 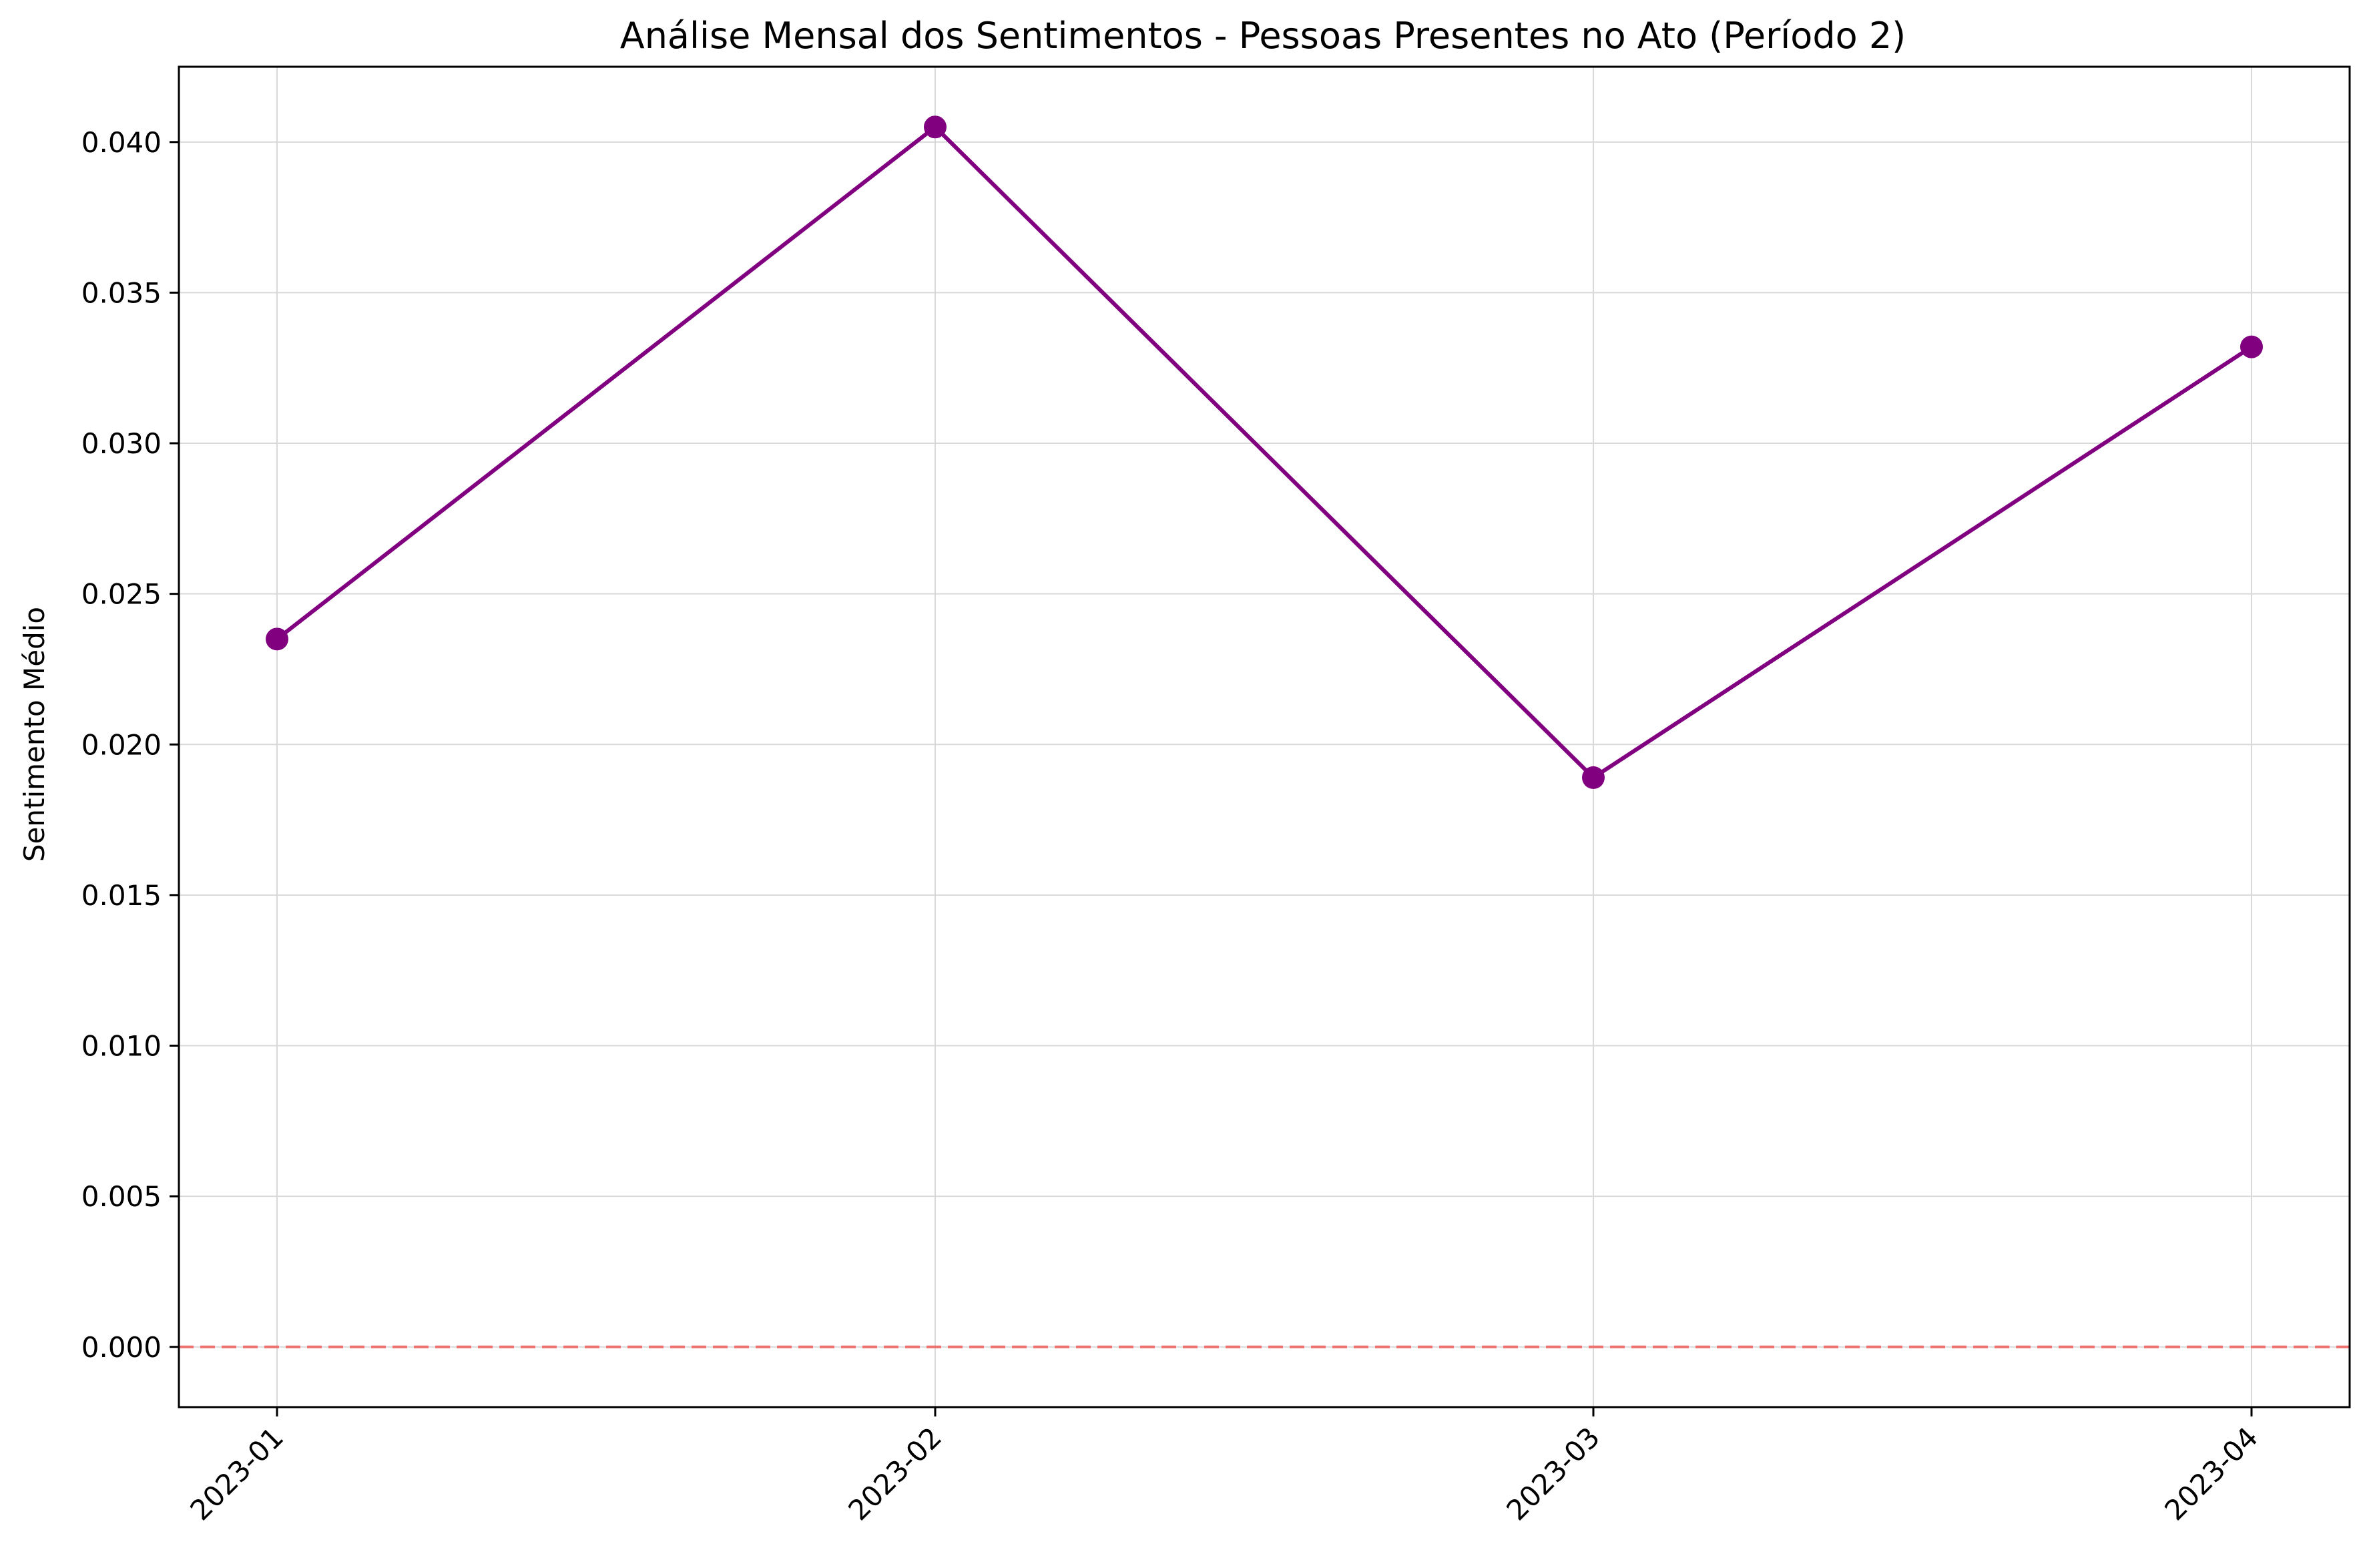 What do you see at coordinates (121, 142) in the screenshot?
I see `y-tick-label: 0.040` at bounding box center [121, 142].